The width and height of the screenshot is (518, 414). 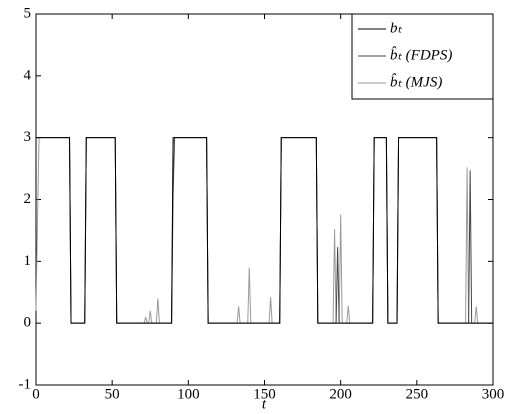 I want to click on legend-label: b̂ₜ (FDPS), so click(x=421, y=54).